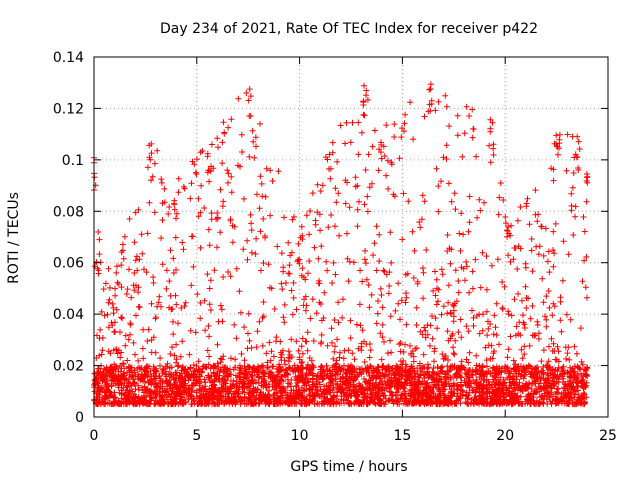 Image resolution: width=640 pixels, height=480 pixels. Describe the element at coordinates (79, 418) in the screenshot. I see `y-tick-label: 0` at that location.